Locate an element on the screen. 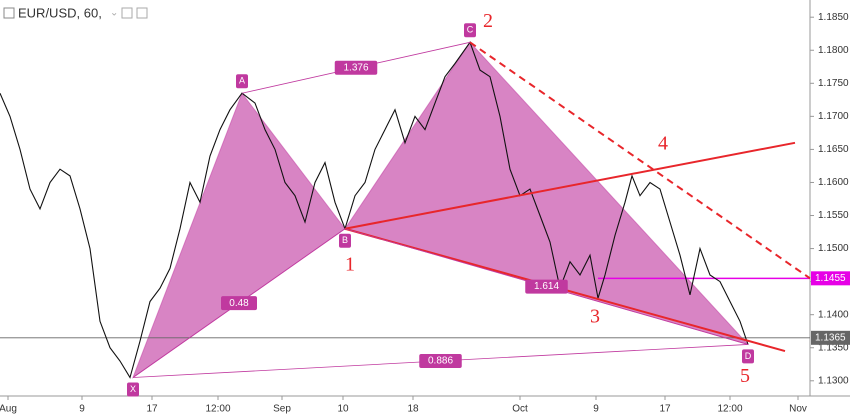 Image resolution: width=850 pixels, height=416 pixels. collapse-icon is located at coordinates (9, 13).